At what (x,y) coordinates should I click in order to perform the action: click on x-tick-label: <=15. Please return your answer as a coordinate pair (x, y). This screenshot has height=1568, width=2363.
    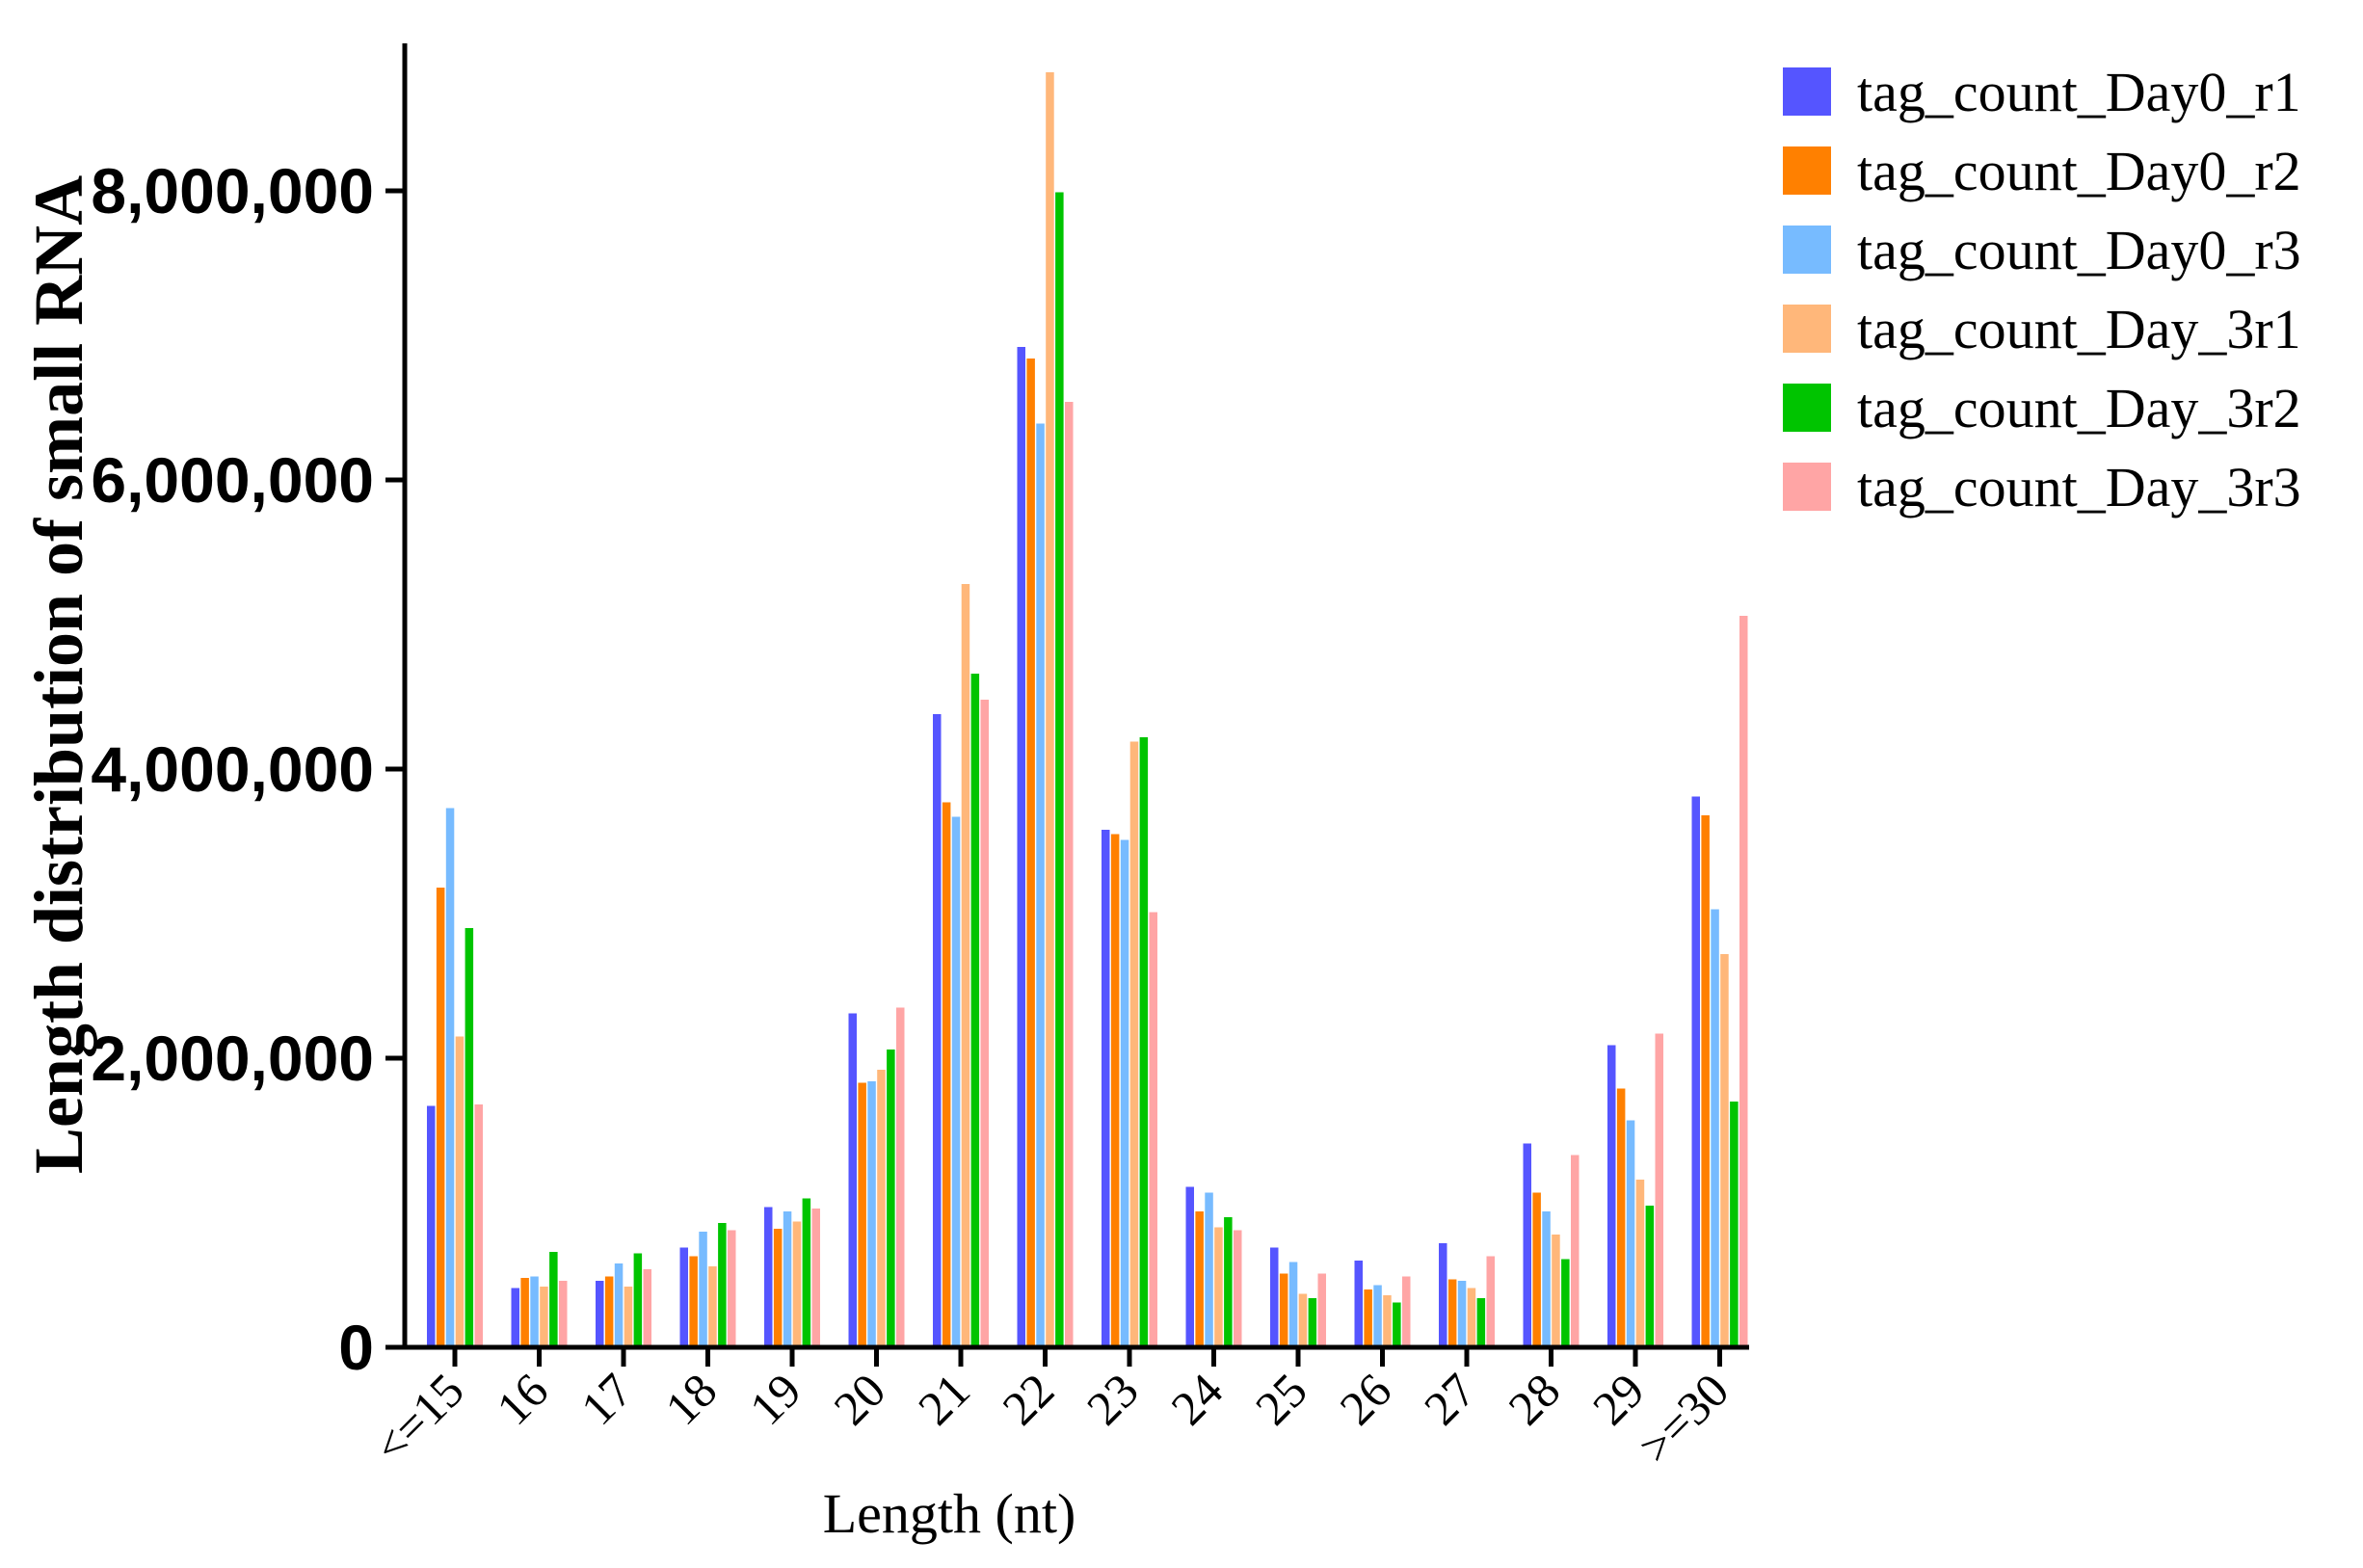
    Looking at the image, I should click on (419, 1419).